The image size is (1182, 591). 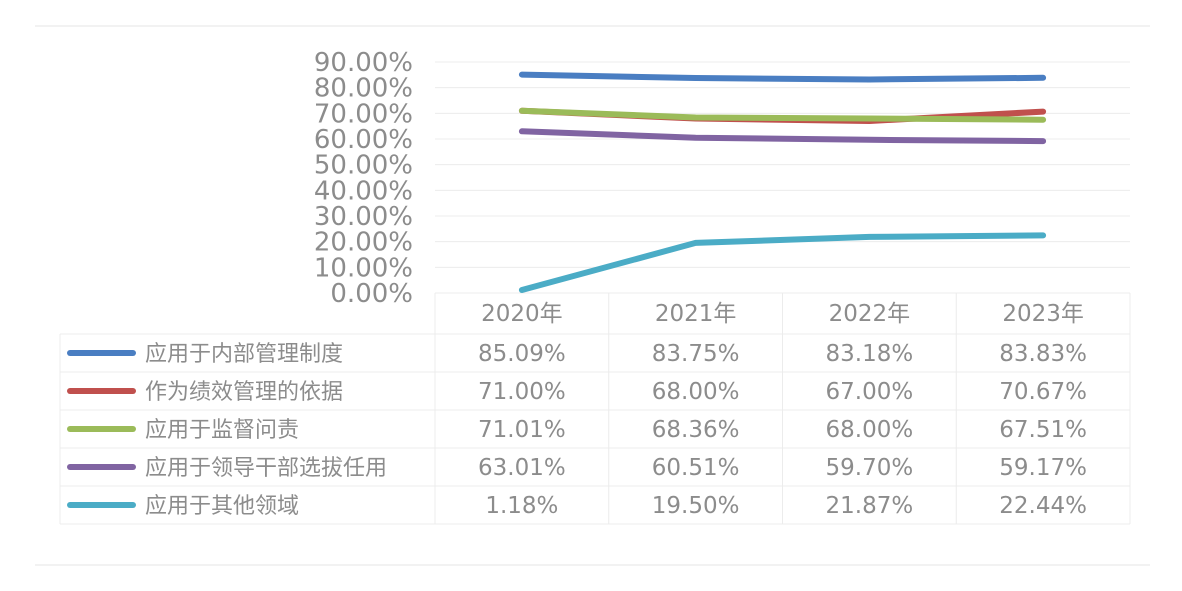 What do you see at coordinates (1043, 392) in the screenshot?
I see `data-cell: 70.67%` at bounding box center [1043, 392].